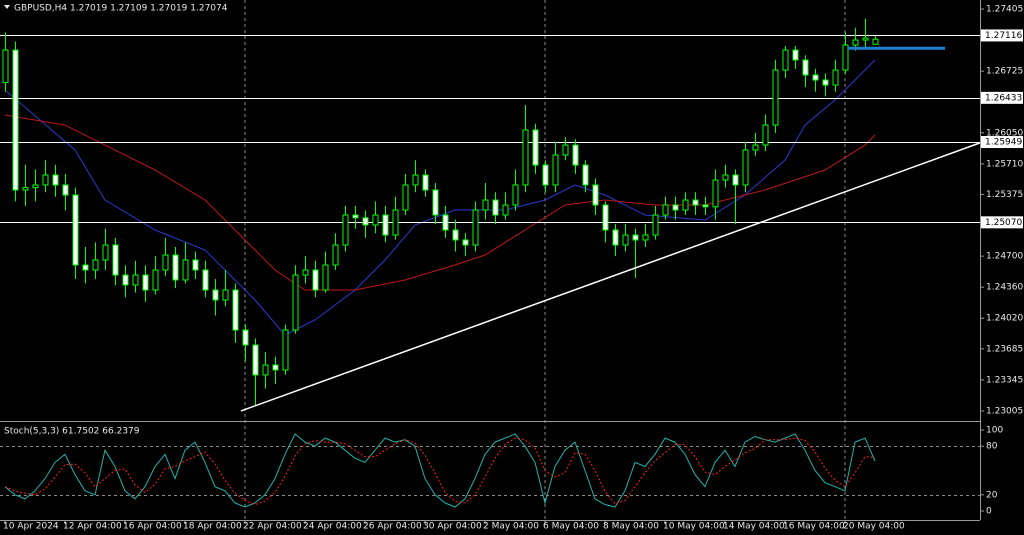 The image size is (1024, 535). I want to click on x-tick-label: 24 Apr 04:00, so click(332, 527).